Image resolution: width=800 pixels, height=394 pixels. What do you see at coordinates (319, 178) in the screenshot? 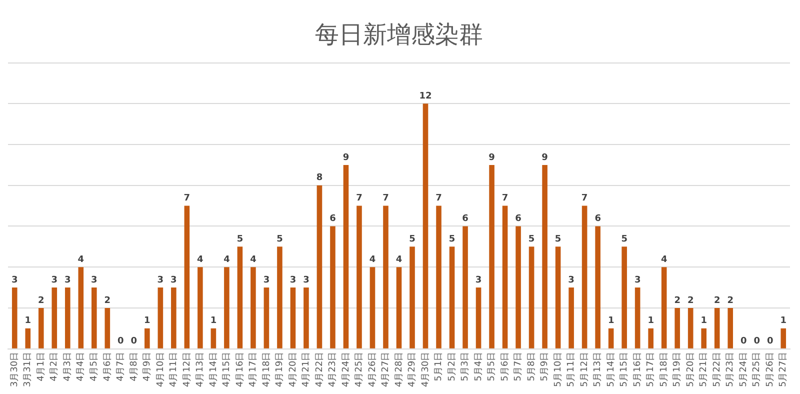
I see `data-label: 8` at bounding box center [319, 178].